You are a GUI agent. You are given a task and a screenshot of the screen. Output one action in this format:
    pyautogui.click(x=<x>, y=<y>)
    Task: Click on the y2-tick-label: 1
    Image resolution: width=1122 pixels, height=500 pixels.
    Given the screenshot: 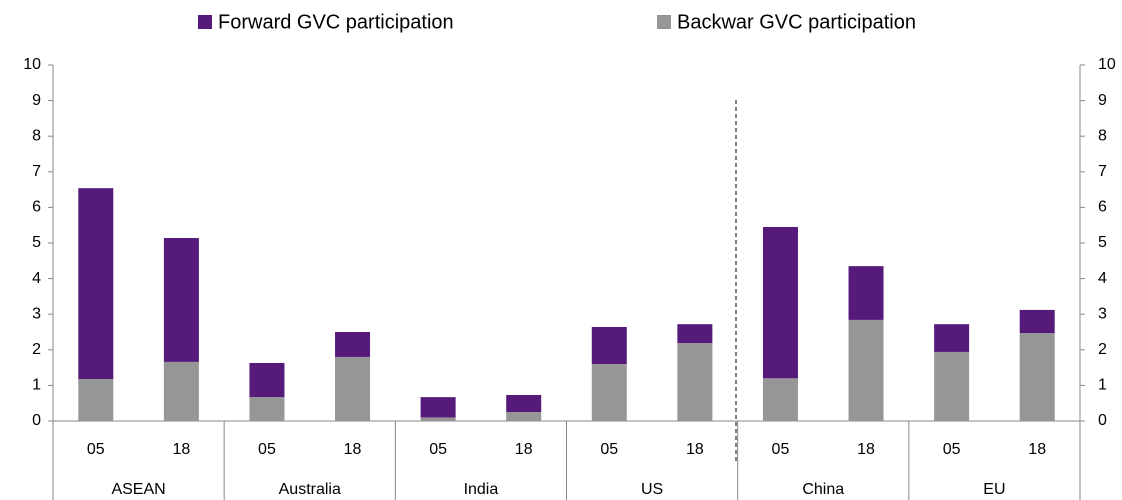 What is the action you would take?
    pyautogui.click(x=1102, y=385)
    